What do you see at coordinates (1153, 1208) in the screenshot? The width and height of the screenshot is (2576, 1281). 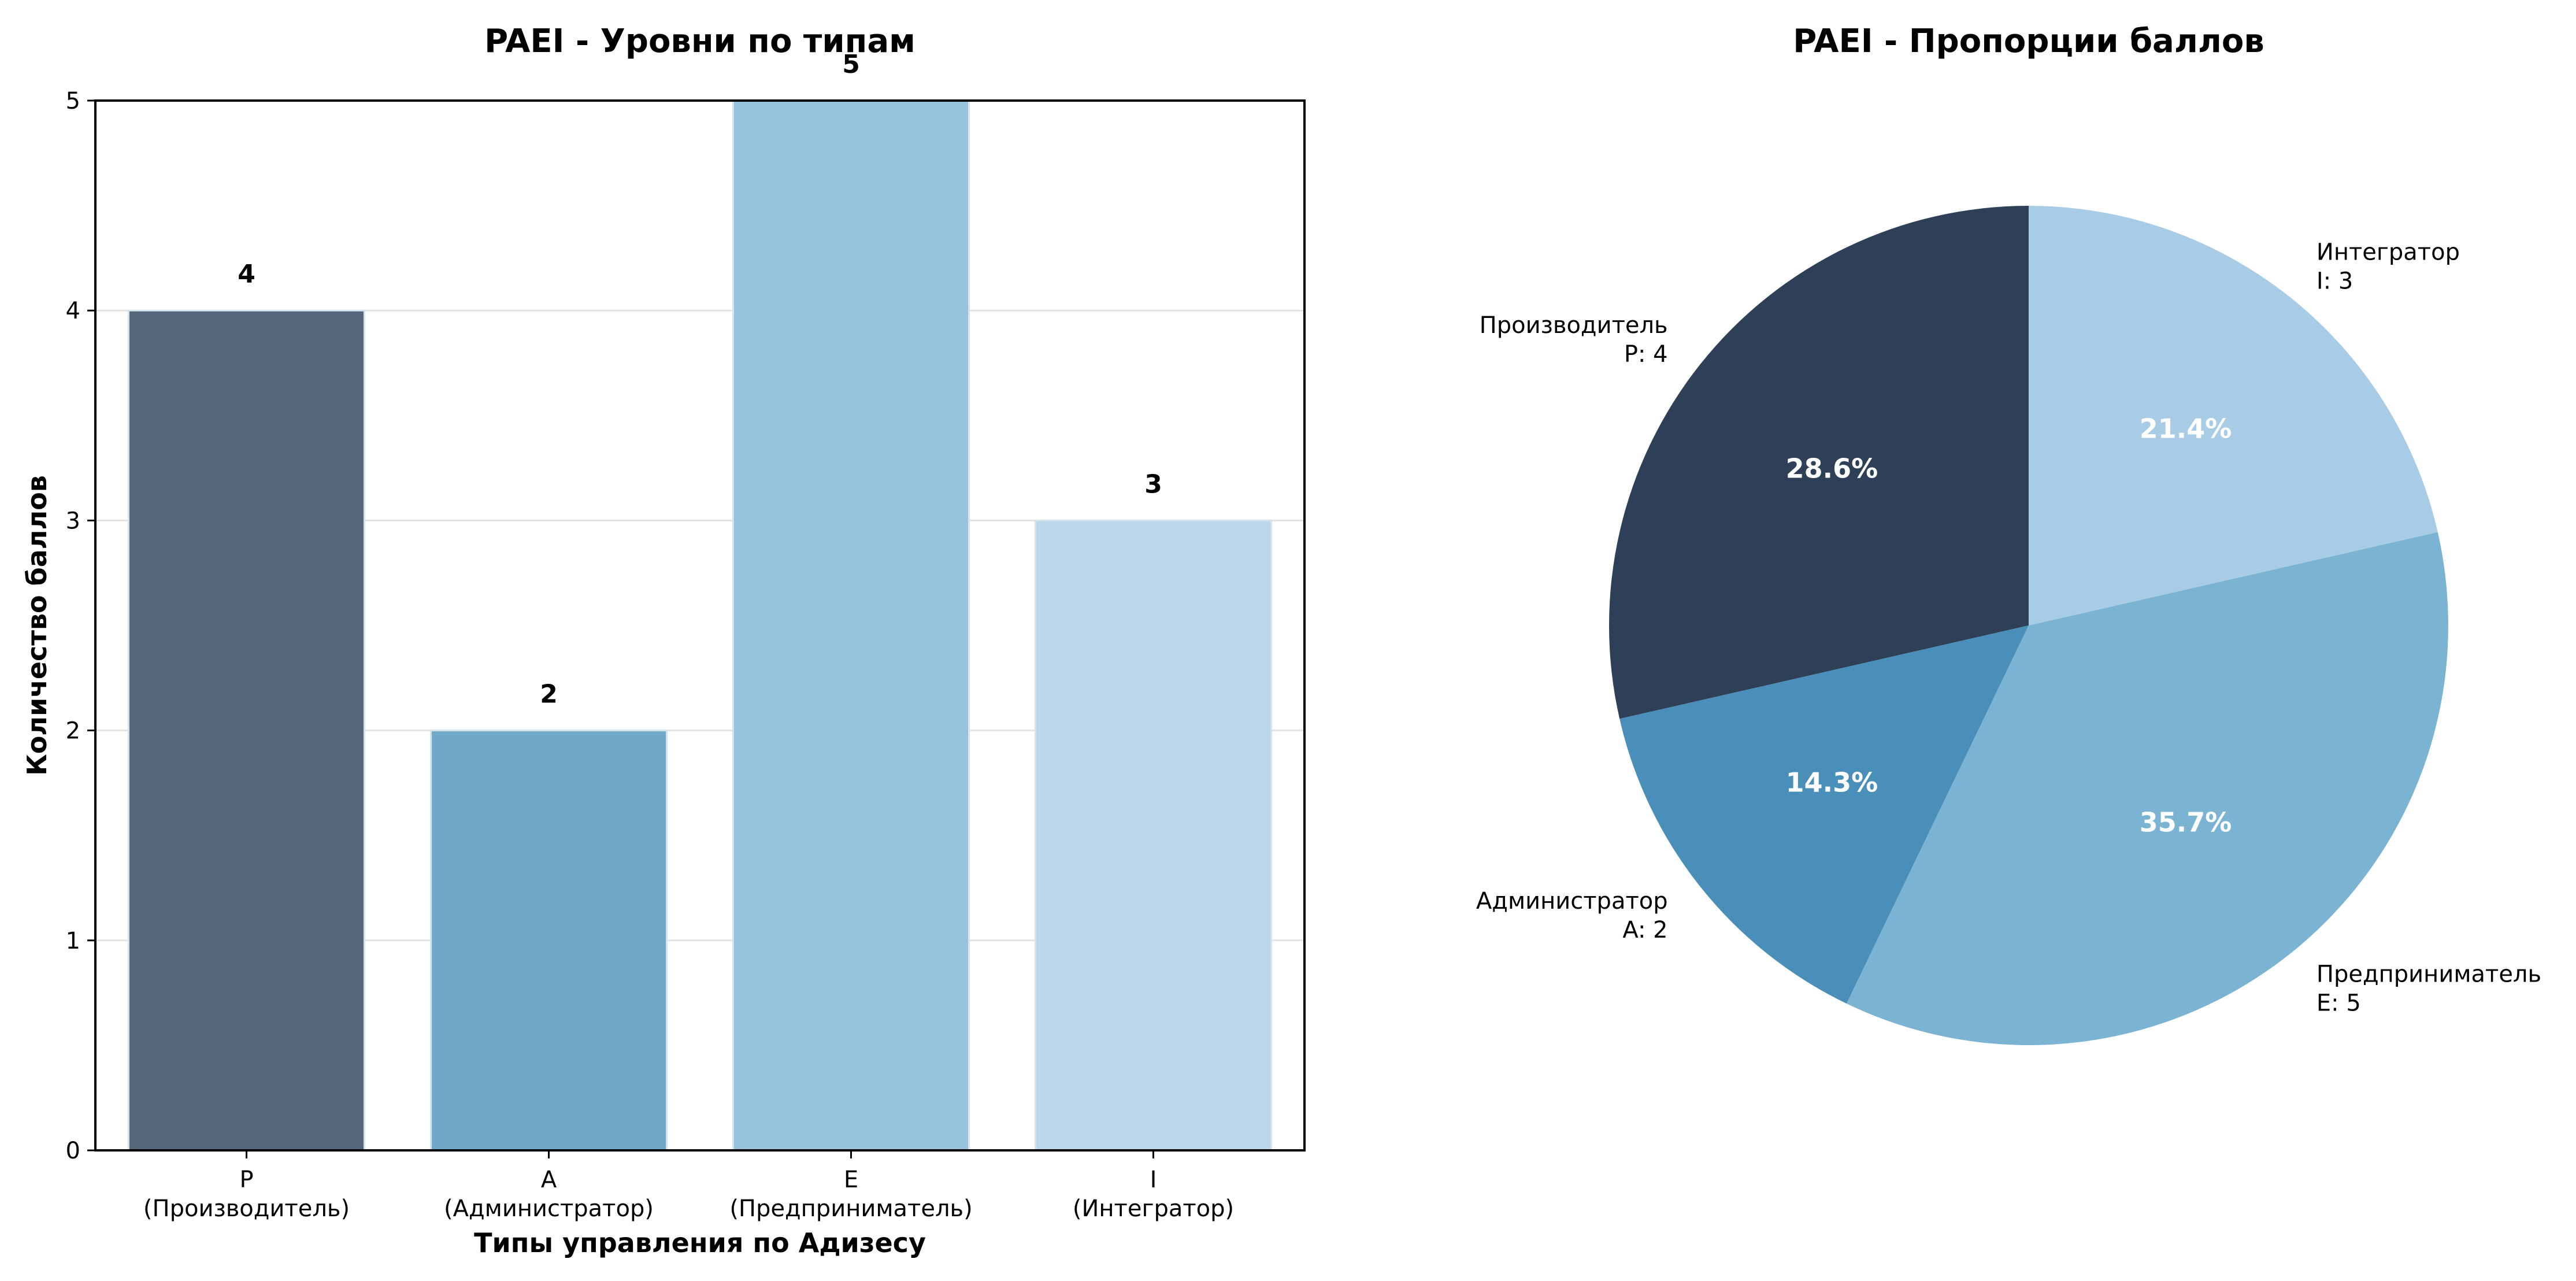 I see `x-tick-name: (Интегратор)` at bounding box center [1153, 1208].